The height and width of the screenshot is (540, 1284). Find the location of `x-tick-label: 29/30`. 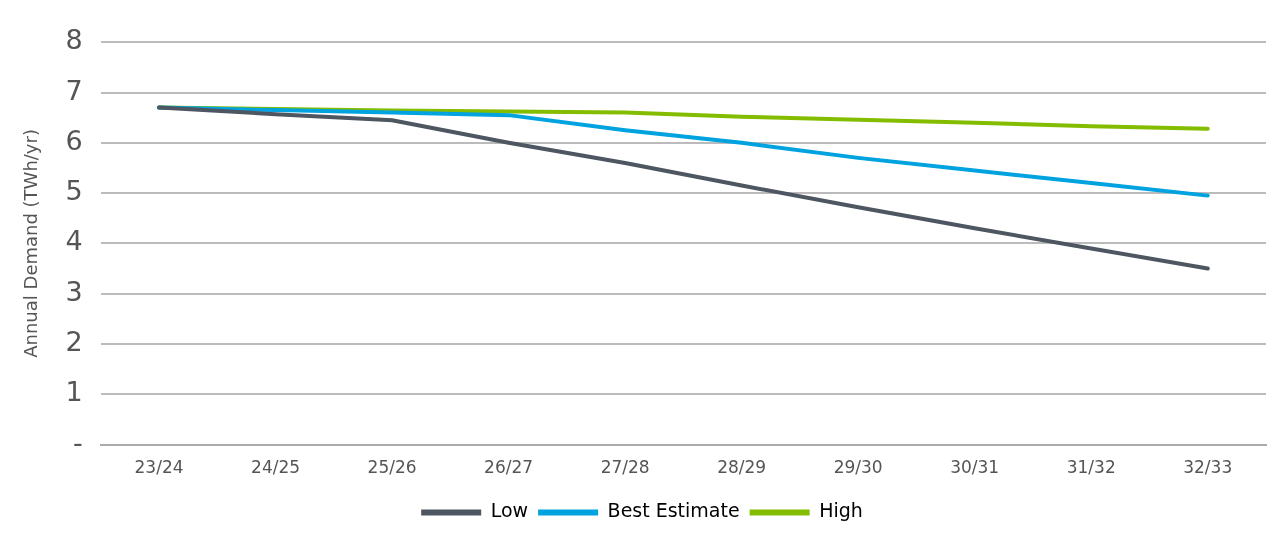

x-tick-label: 29/30 is located at coordinates (858, 467).